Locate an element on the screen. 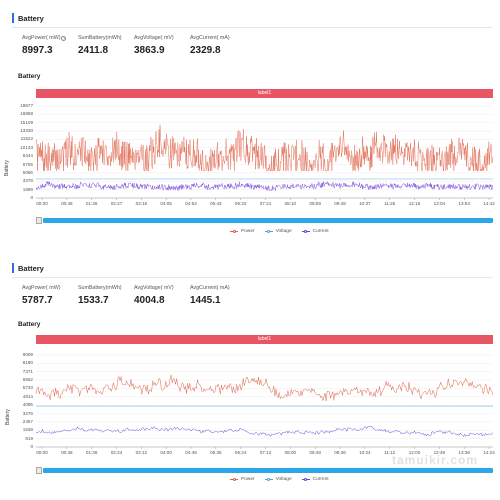 This screenshot has height=500, width=500. x-tick-label: 04:54 is located at coordinates (191, 203).